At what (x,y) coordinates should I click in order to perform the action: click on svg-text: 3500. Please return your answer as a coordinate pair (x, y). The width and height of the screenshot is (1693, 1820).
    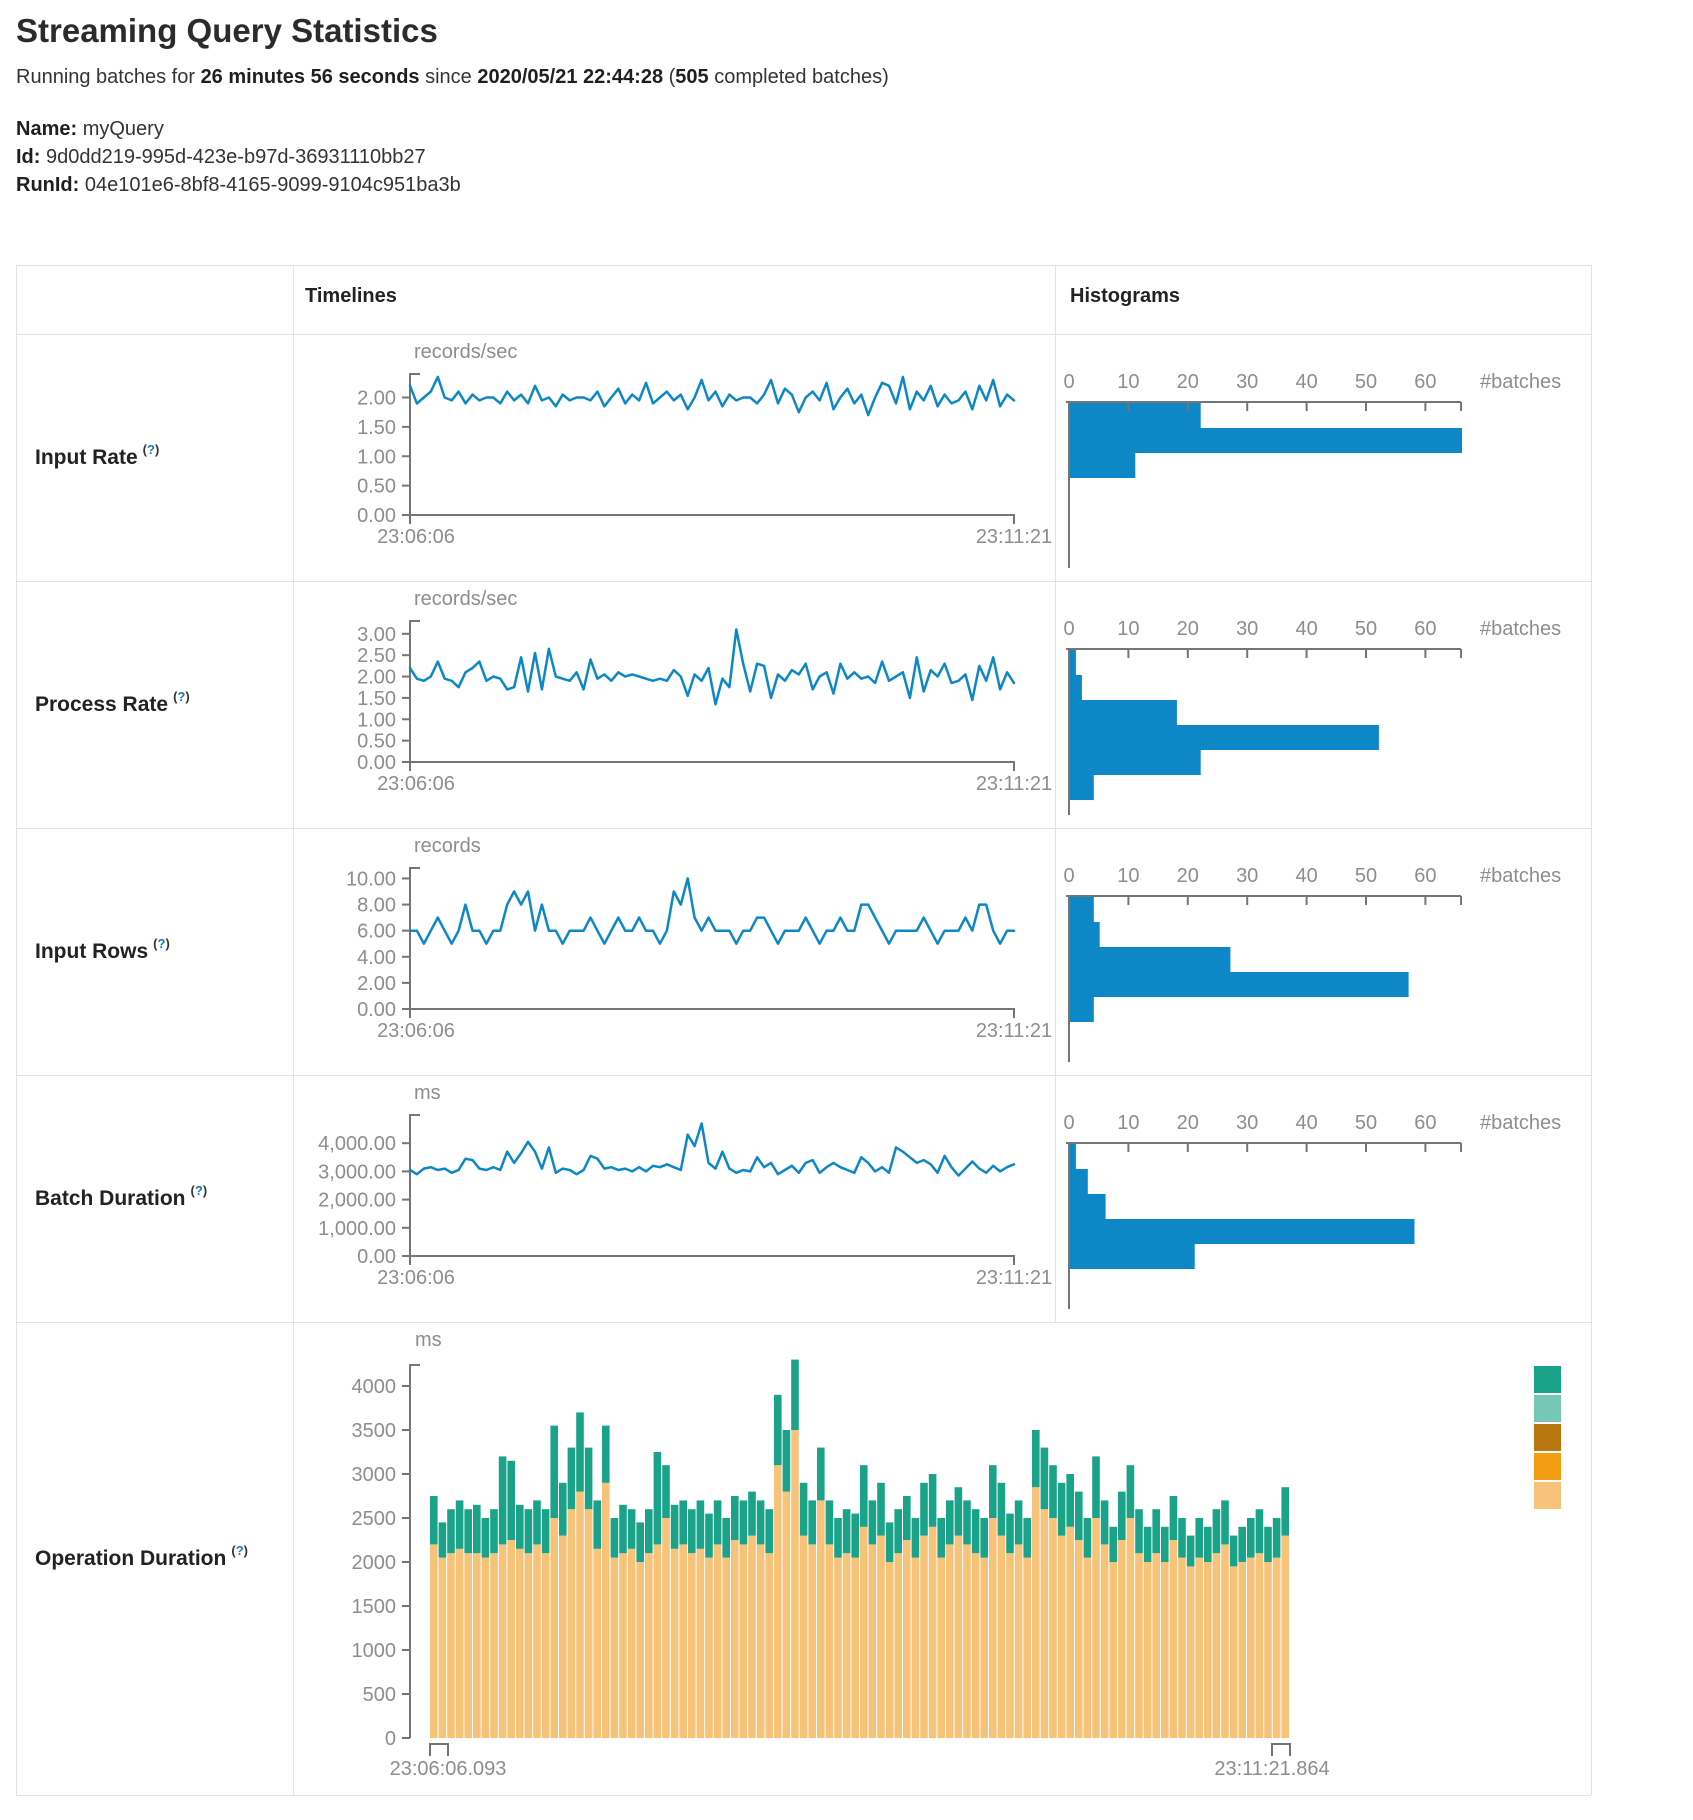
    Looking at the image, I should click on (374, 1431).